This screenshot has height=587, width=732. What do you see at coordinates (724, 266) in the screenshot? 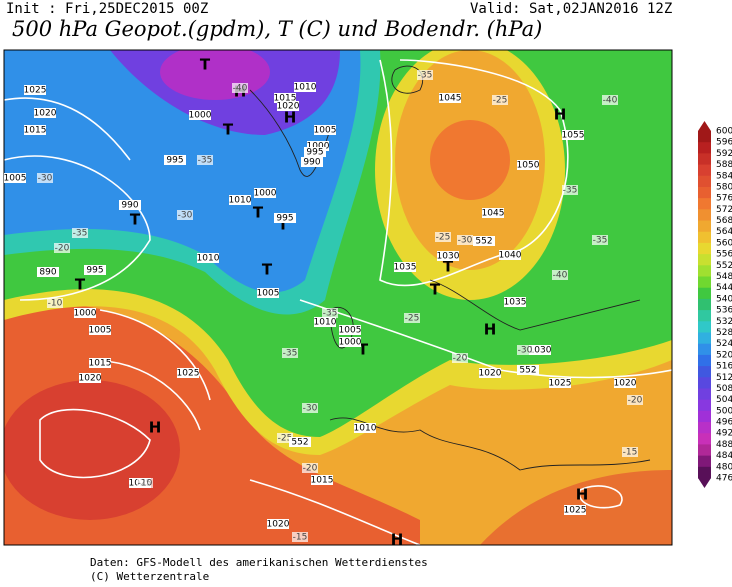
I see `scale-label: 552` at bounding box center [724, 266].